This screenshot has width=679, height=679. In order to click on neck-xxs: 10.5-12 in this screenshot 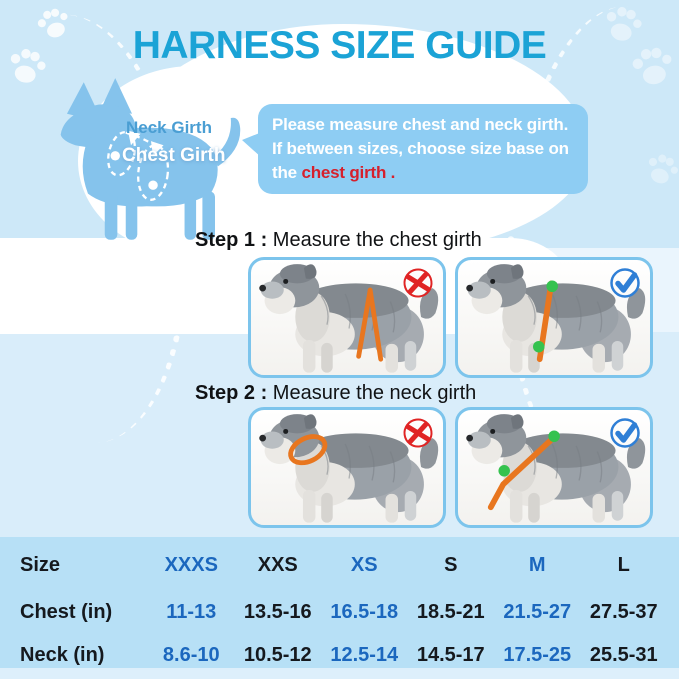, I will do `click(277, 654)`.